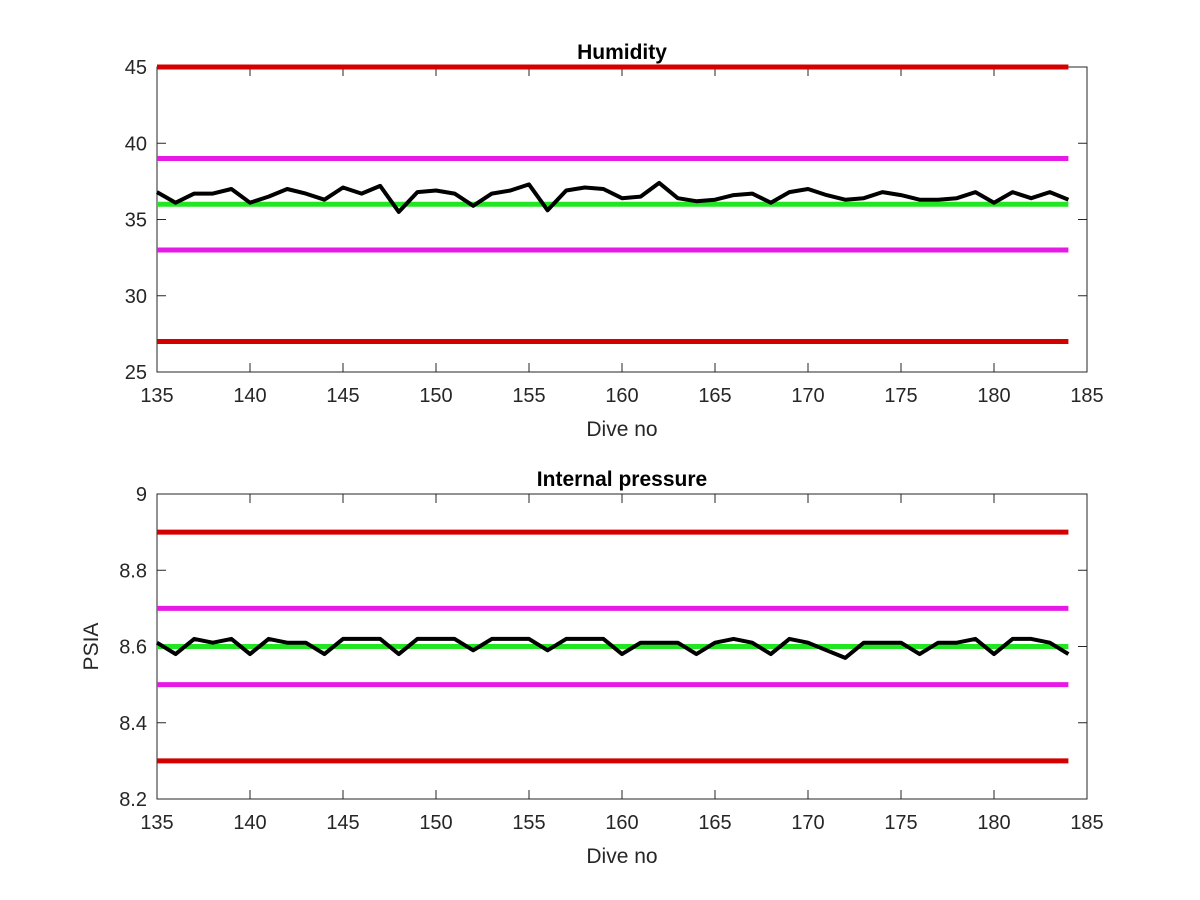  What do you see at coordinates (136, 68) in the screenshot?
I see `y-tick-label: 45` at bounding box center [136, 68].